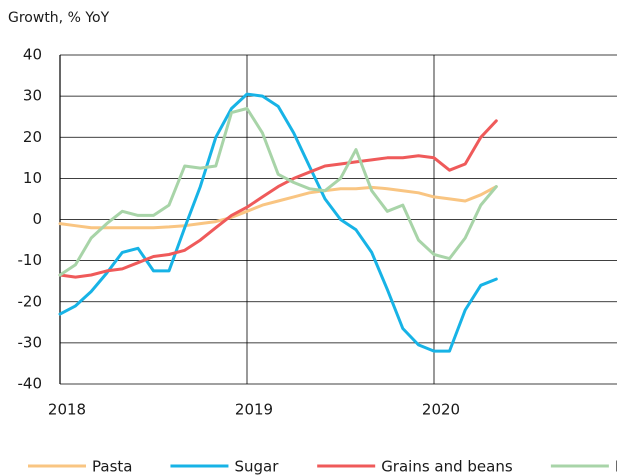  I want to click on y-tick-label: -10, so click(30, 260).